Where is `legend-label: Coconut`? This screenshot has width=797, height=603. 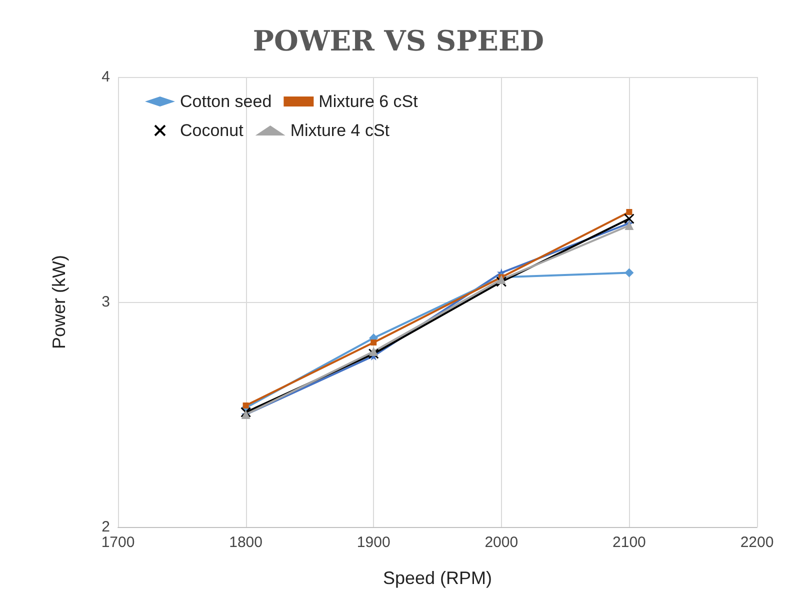
legend-label: Coconut is located at coordinates (212, 130).